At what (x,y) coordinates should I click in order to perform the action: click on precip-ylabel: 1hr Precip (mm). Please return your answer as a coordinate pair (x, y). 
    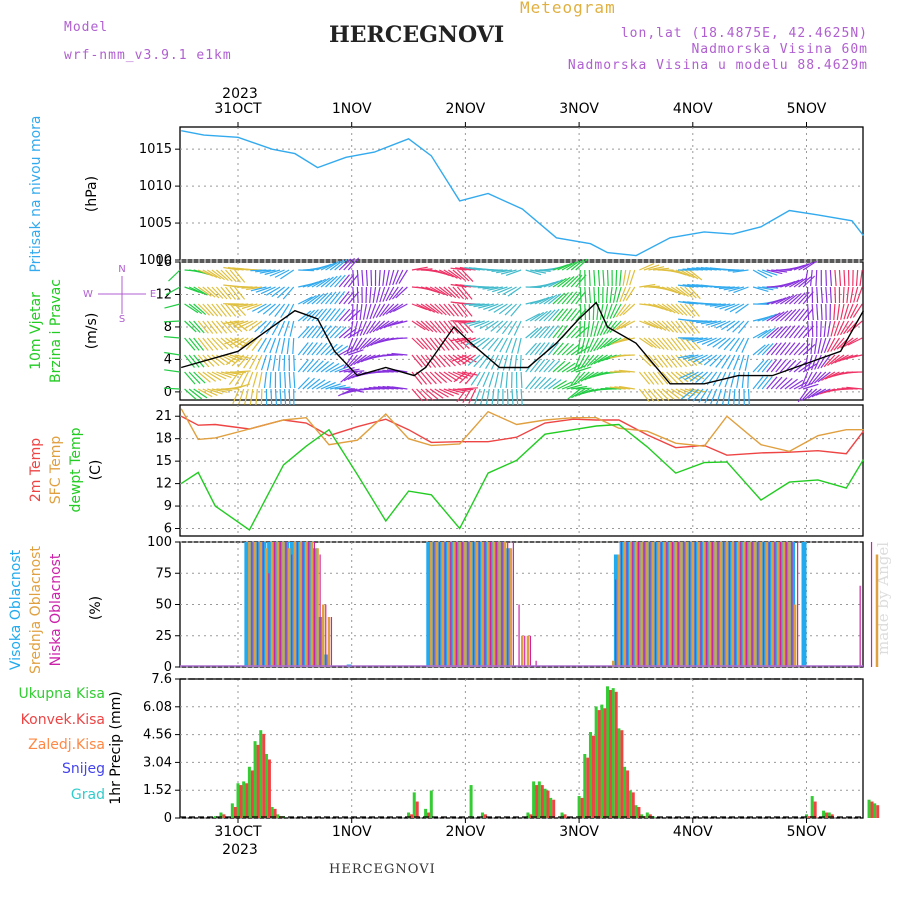
    Looking at the image, I should click on (116, 747).